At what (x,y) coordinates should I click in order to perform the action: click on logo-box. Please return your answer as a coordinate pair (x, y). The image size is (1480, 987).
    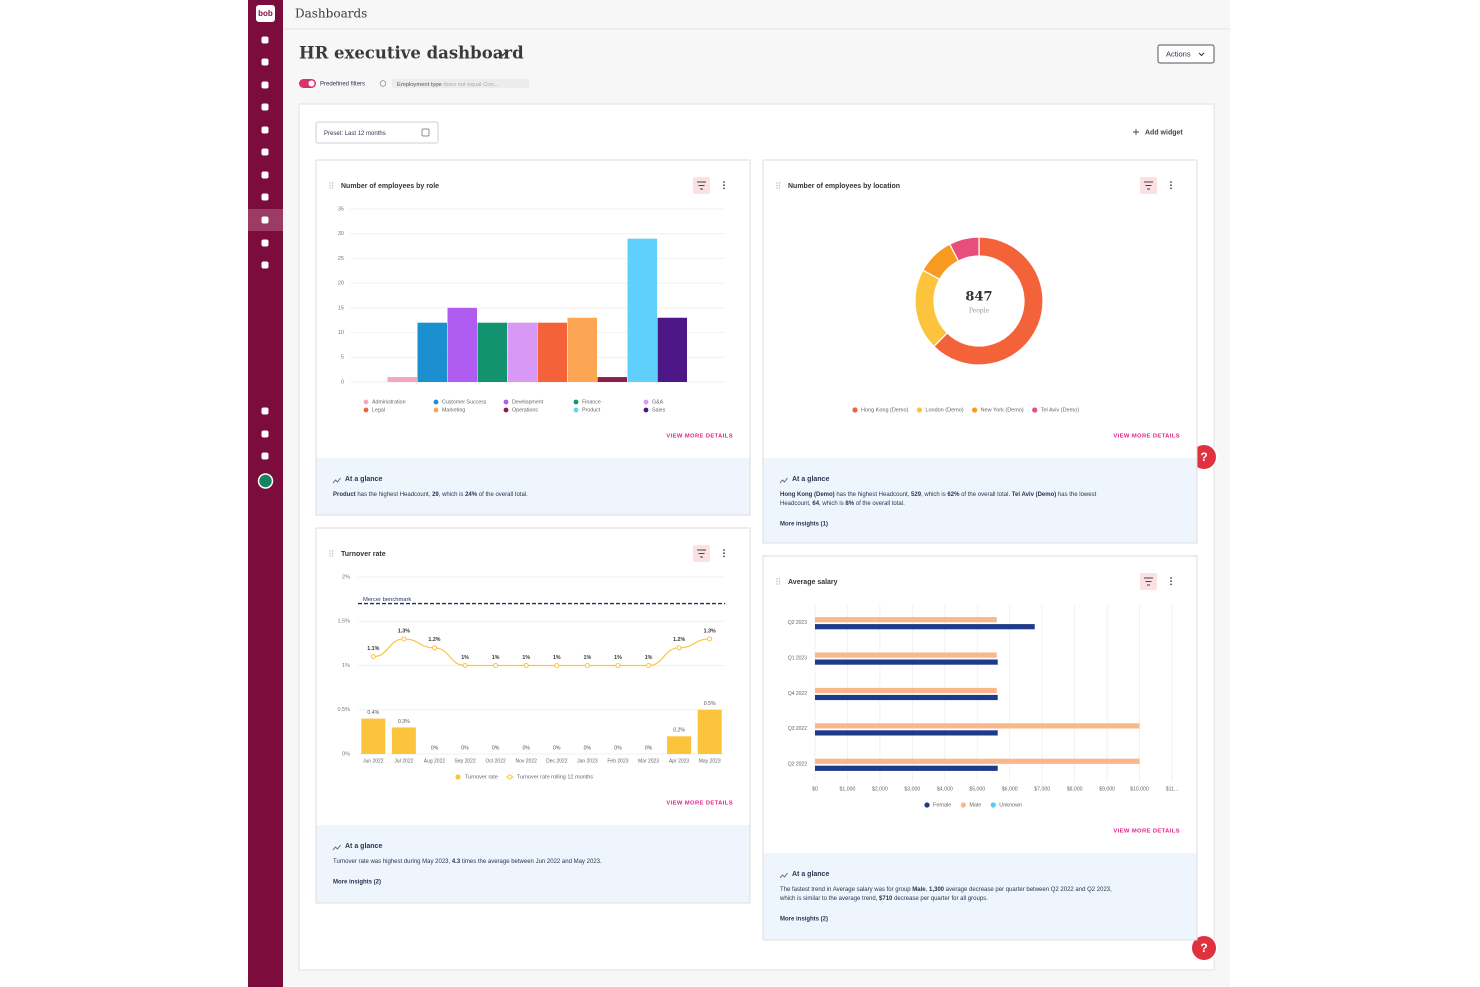
    Looking at the image, I should click on (265, 13).